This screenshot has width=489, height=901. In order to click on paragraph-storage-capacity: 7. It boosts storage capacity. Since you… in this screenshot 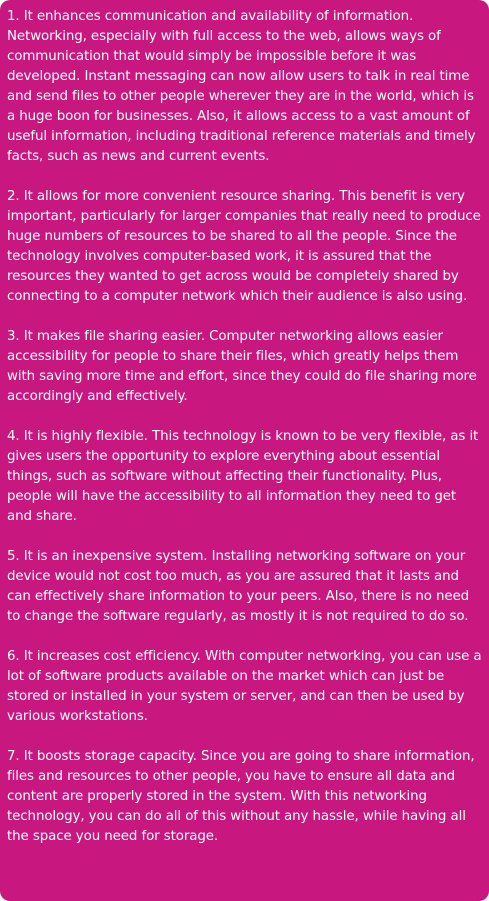, I will do `click(241, 796)`.